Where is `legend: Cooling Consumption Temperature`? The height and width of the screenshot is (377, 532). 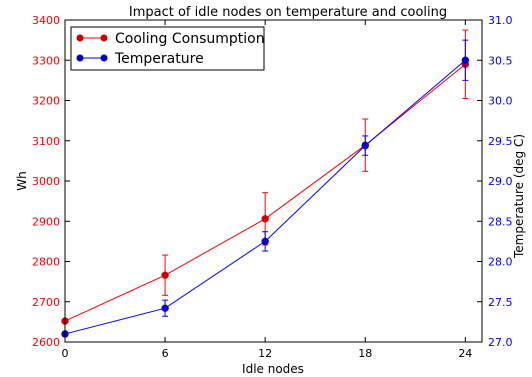
legend: Cooling Consumption Temperature is located at coordinates (167, 48).